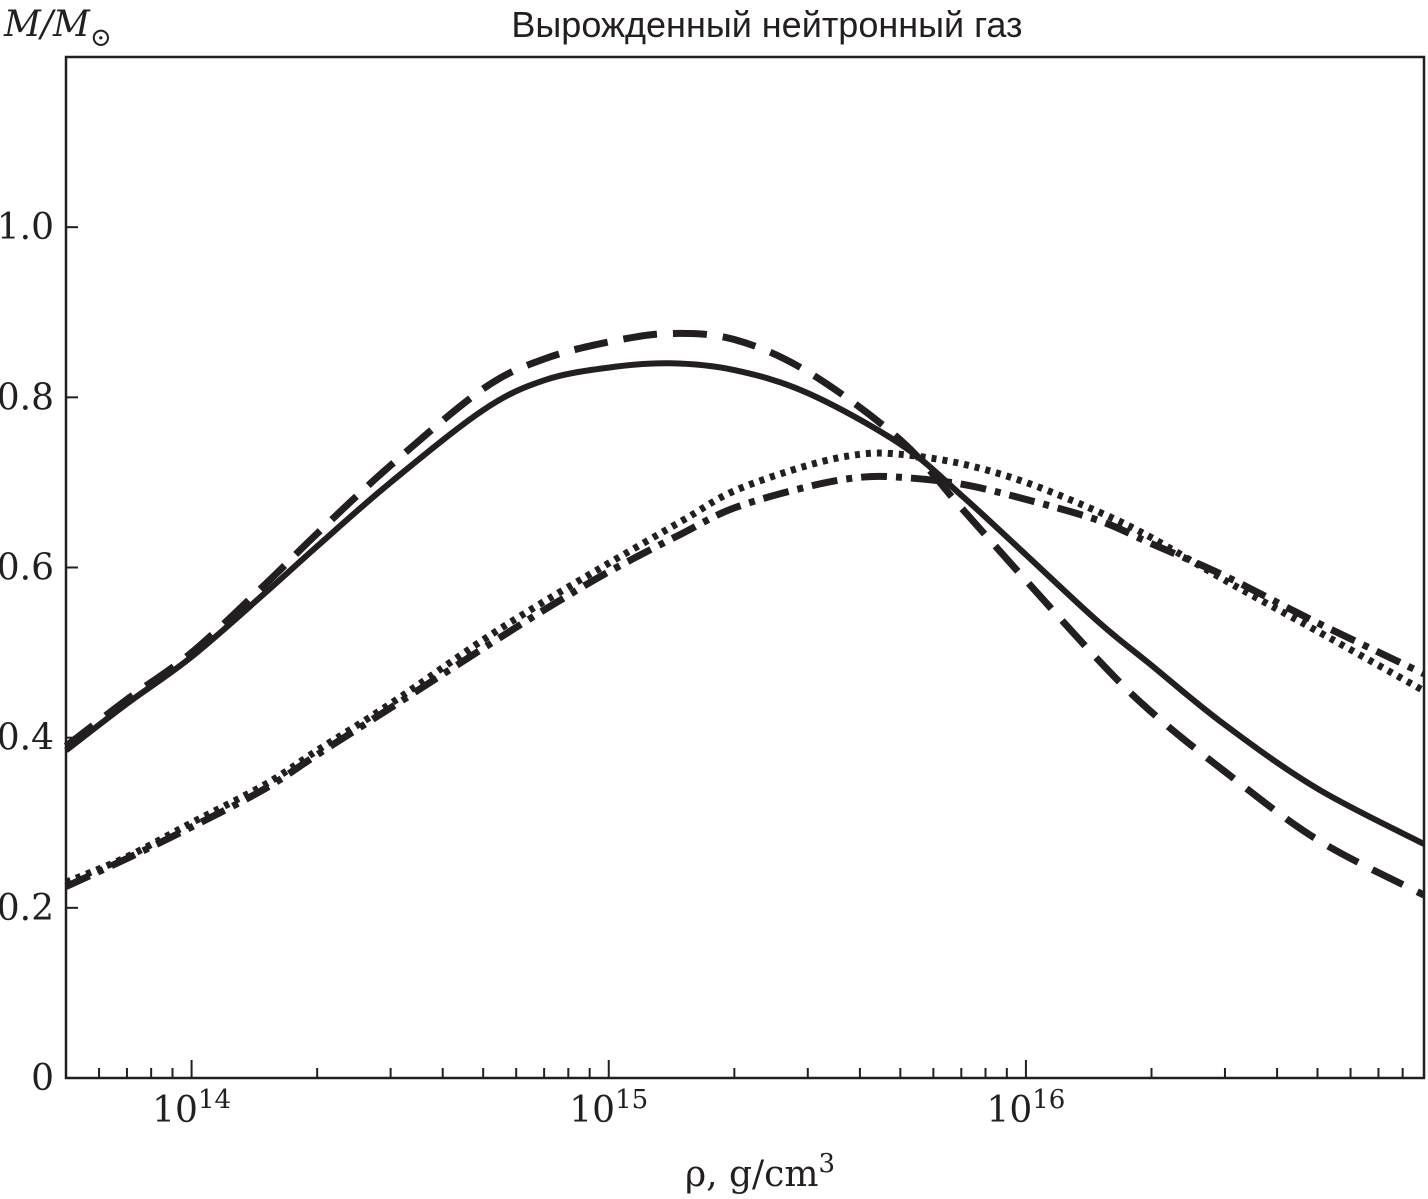  What do you see at coordinates (47, 24) in the screenshot?
I see `y-axis-label-main: M/M` at bounding box center [47, 24].